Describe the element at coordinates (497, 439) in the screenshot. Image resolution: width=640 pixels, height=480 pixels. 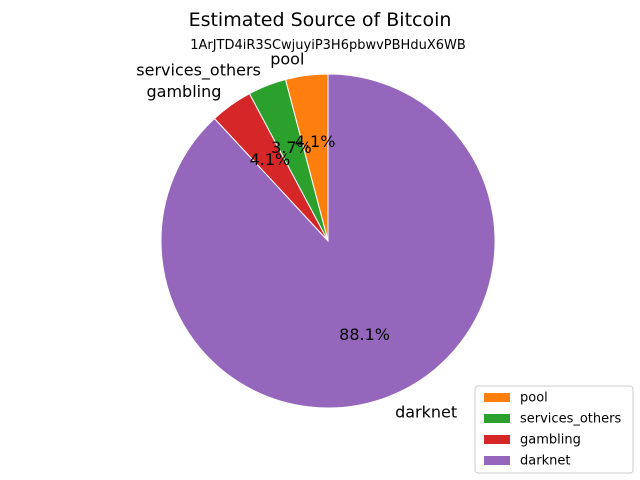
I see `legend-swatch-gambling` at that location.